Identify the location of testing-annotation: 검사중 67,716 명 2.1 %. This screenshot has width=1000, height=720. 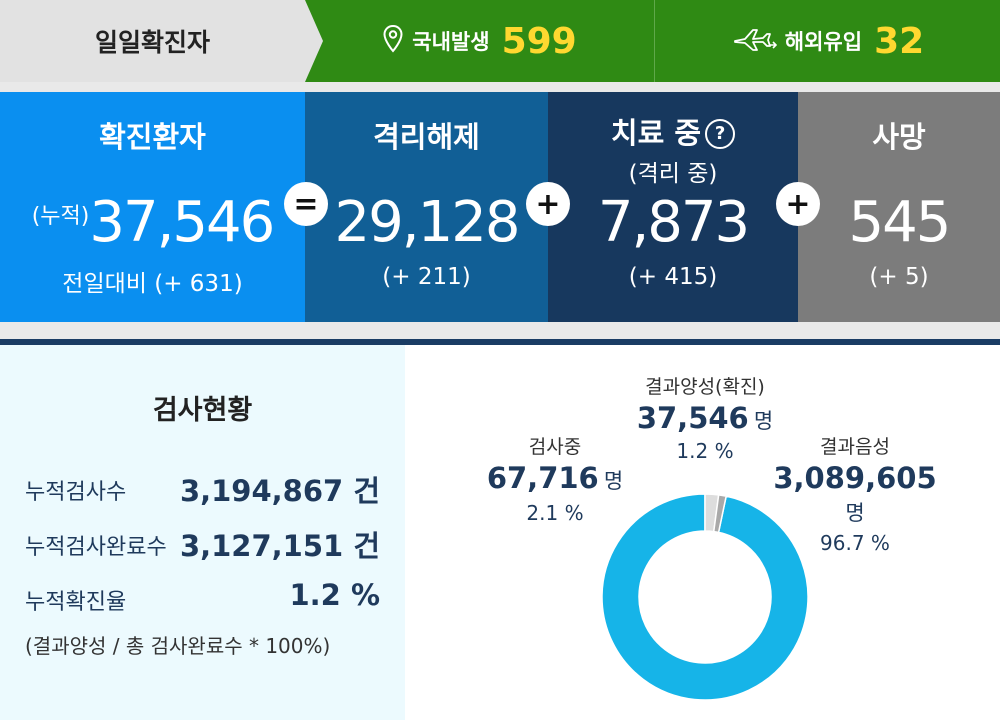
(555, 478).